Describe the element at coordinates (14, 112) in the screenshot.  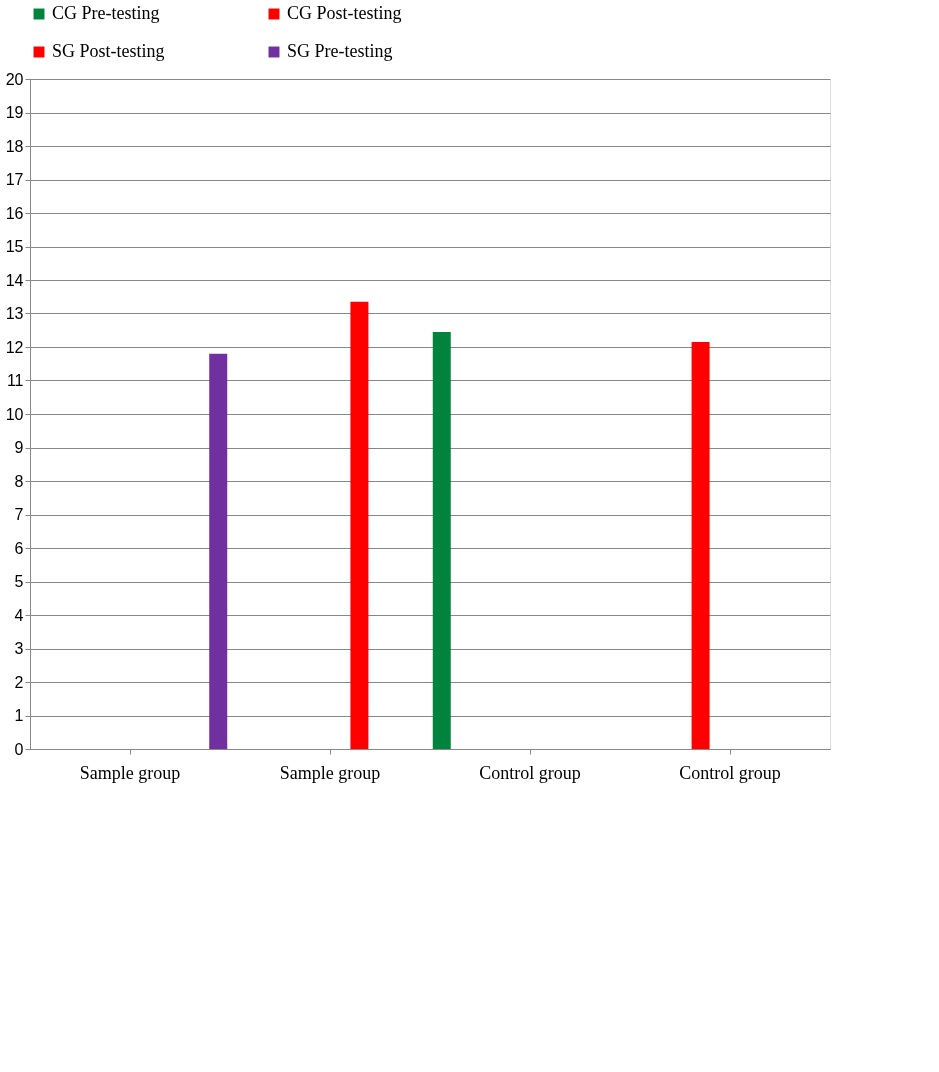
I see `y-tick-label: 19` at that location.